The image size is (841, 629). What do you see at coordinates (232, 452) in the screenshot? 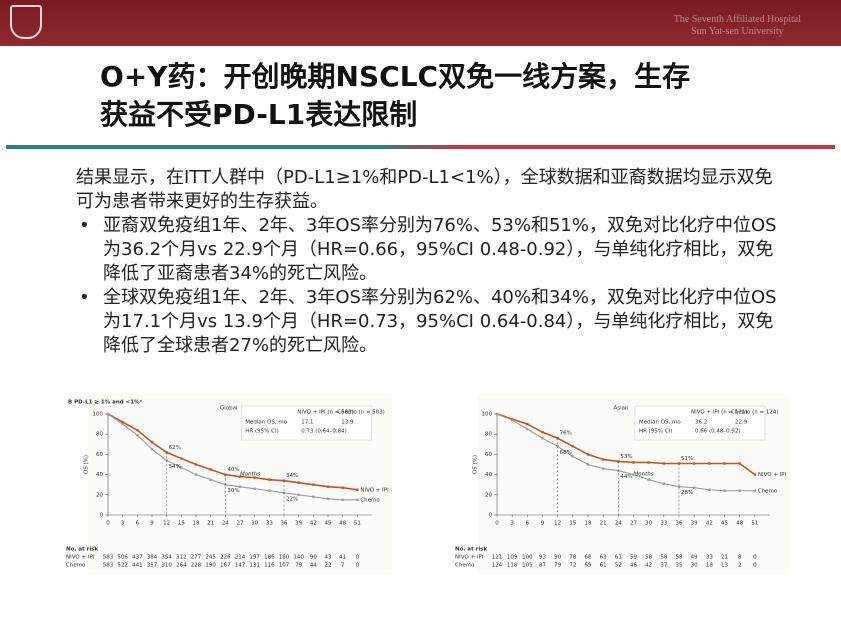
I see `survival-curve` at bounding box center [232, 452].